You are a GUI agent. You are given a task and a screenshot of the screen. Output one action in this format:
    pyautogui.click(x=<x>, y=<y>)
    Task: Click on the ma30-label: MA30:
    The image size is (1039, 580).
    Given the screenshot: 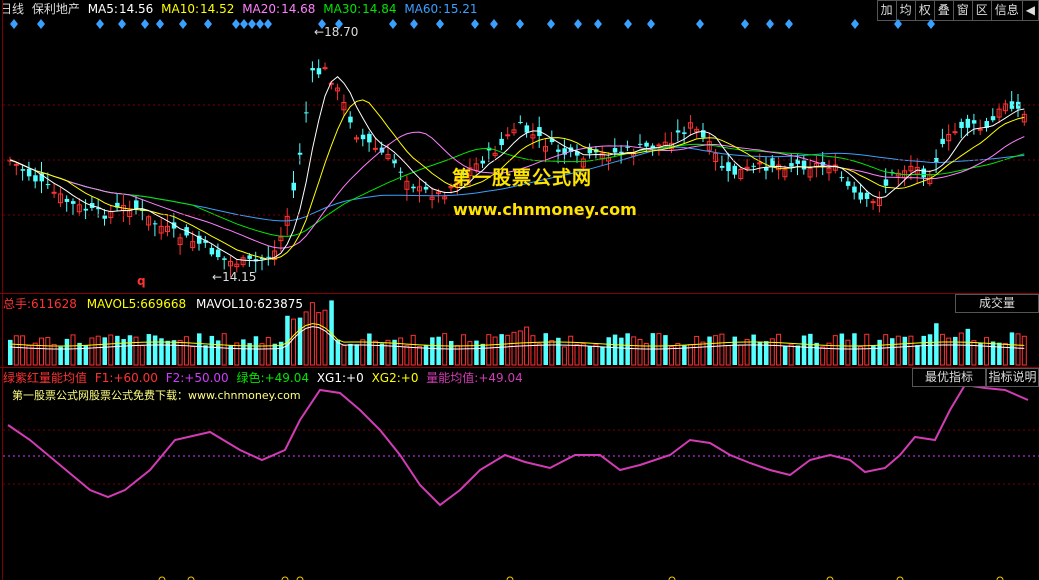 What is the action you would take?
    pyautogui.click(x=342, y=9)
    